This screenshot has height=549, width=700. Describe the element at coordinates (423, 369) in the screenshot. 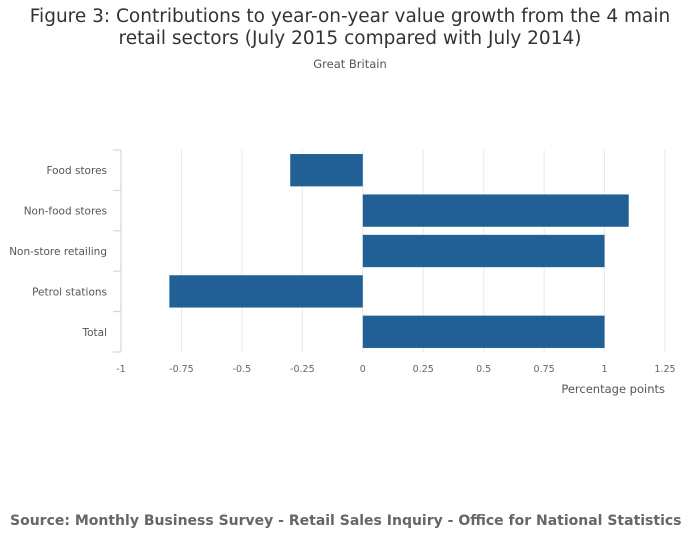

I see `x-tick-label: 0.25` at that location.